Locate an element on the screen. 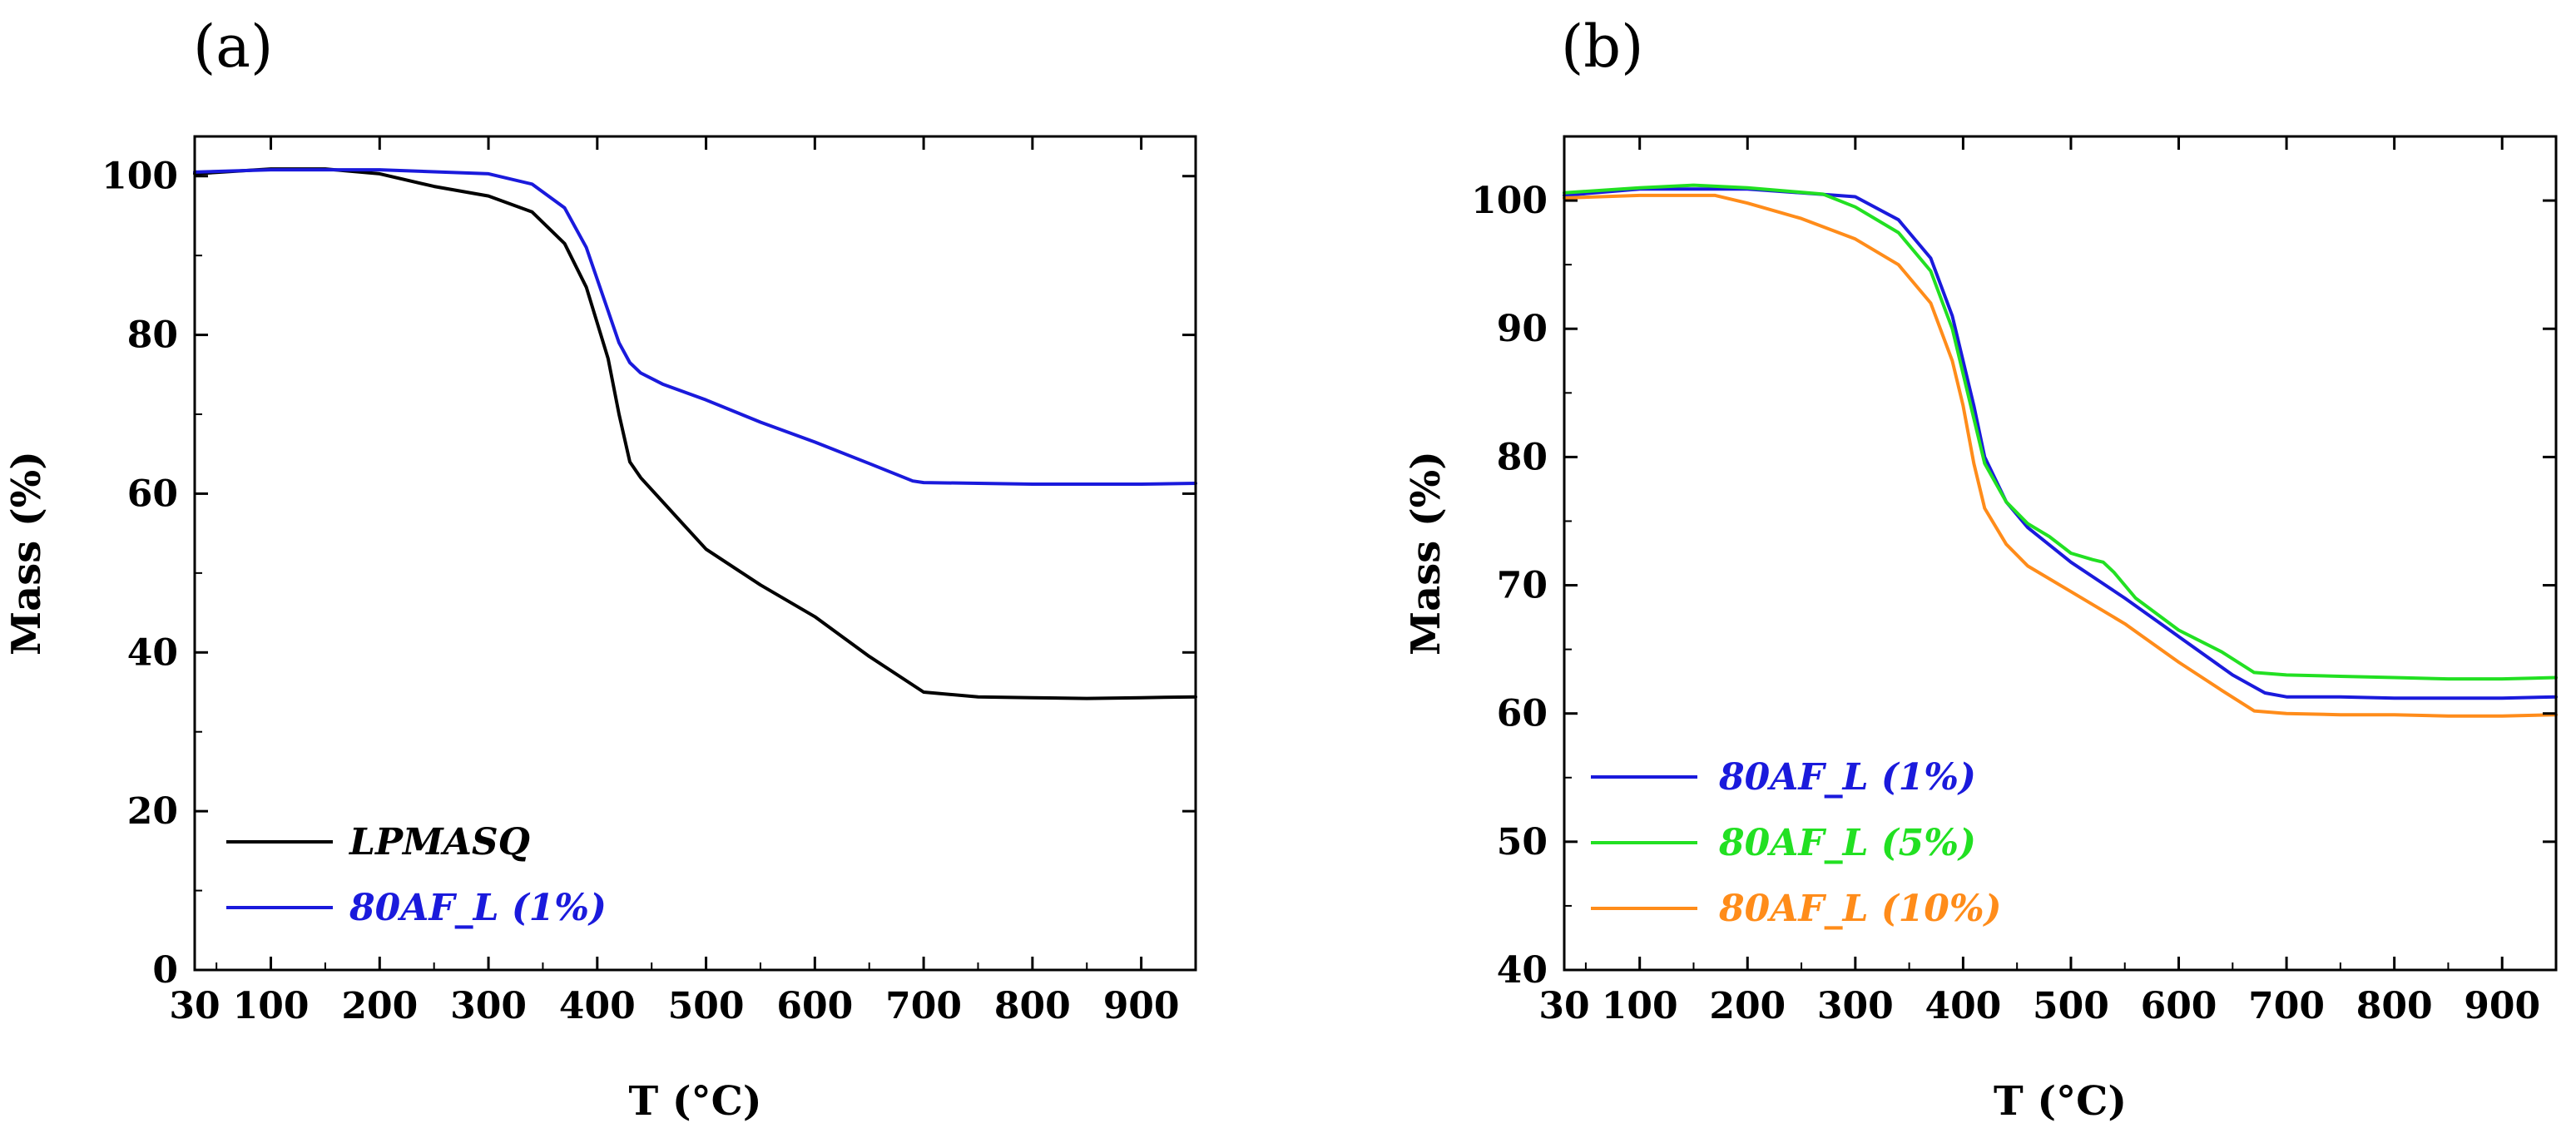 The image size is (2576, 1138). panel-label: (a) is located at coordinates (233, 46).